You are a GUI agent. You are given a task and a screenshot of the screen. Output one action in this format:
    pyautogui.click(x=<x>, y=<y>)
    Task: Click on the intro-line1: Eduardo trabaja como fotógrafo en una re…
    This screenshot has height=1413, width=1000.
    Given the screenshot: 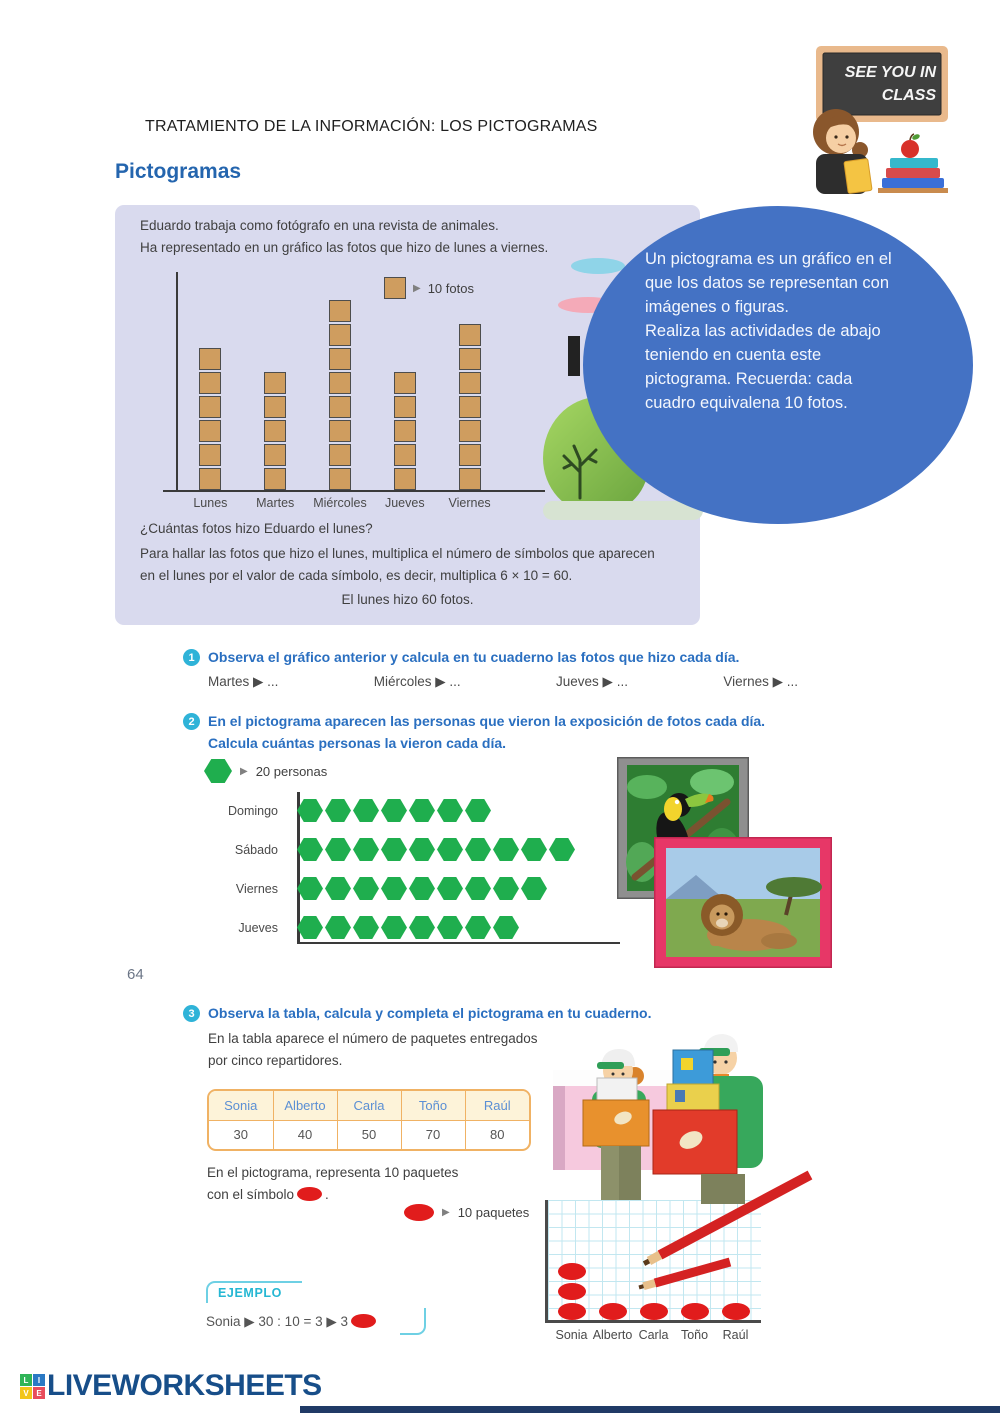 What is the action you would take?
    pyautogui.click(x=319, y=225)
    